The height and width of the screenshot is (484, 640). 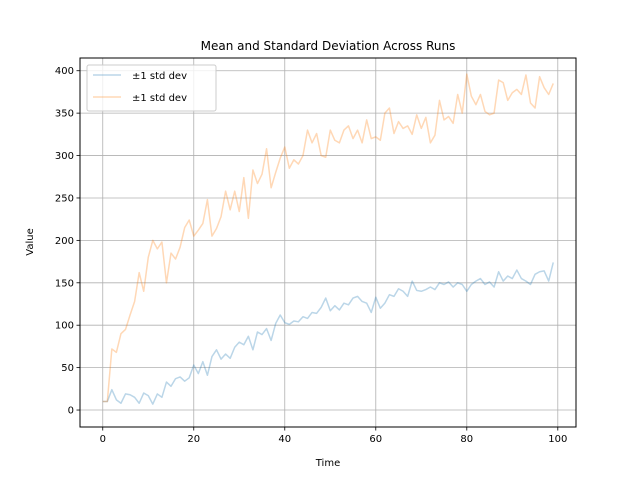 What do you see at coordinates (328, 46) in the screenshot?
I see `chart-title: Mean and Standard Deviation Across Runs` at bounding box center [328, 46].